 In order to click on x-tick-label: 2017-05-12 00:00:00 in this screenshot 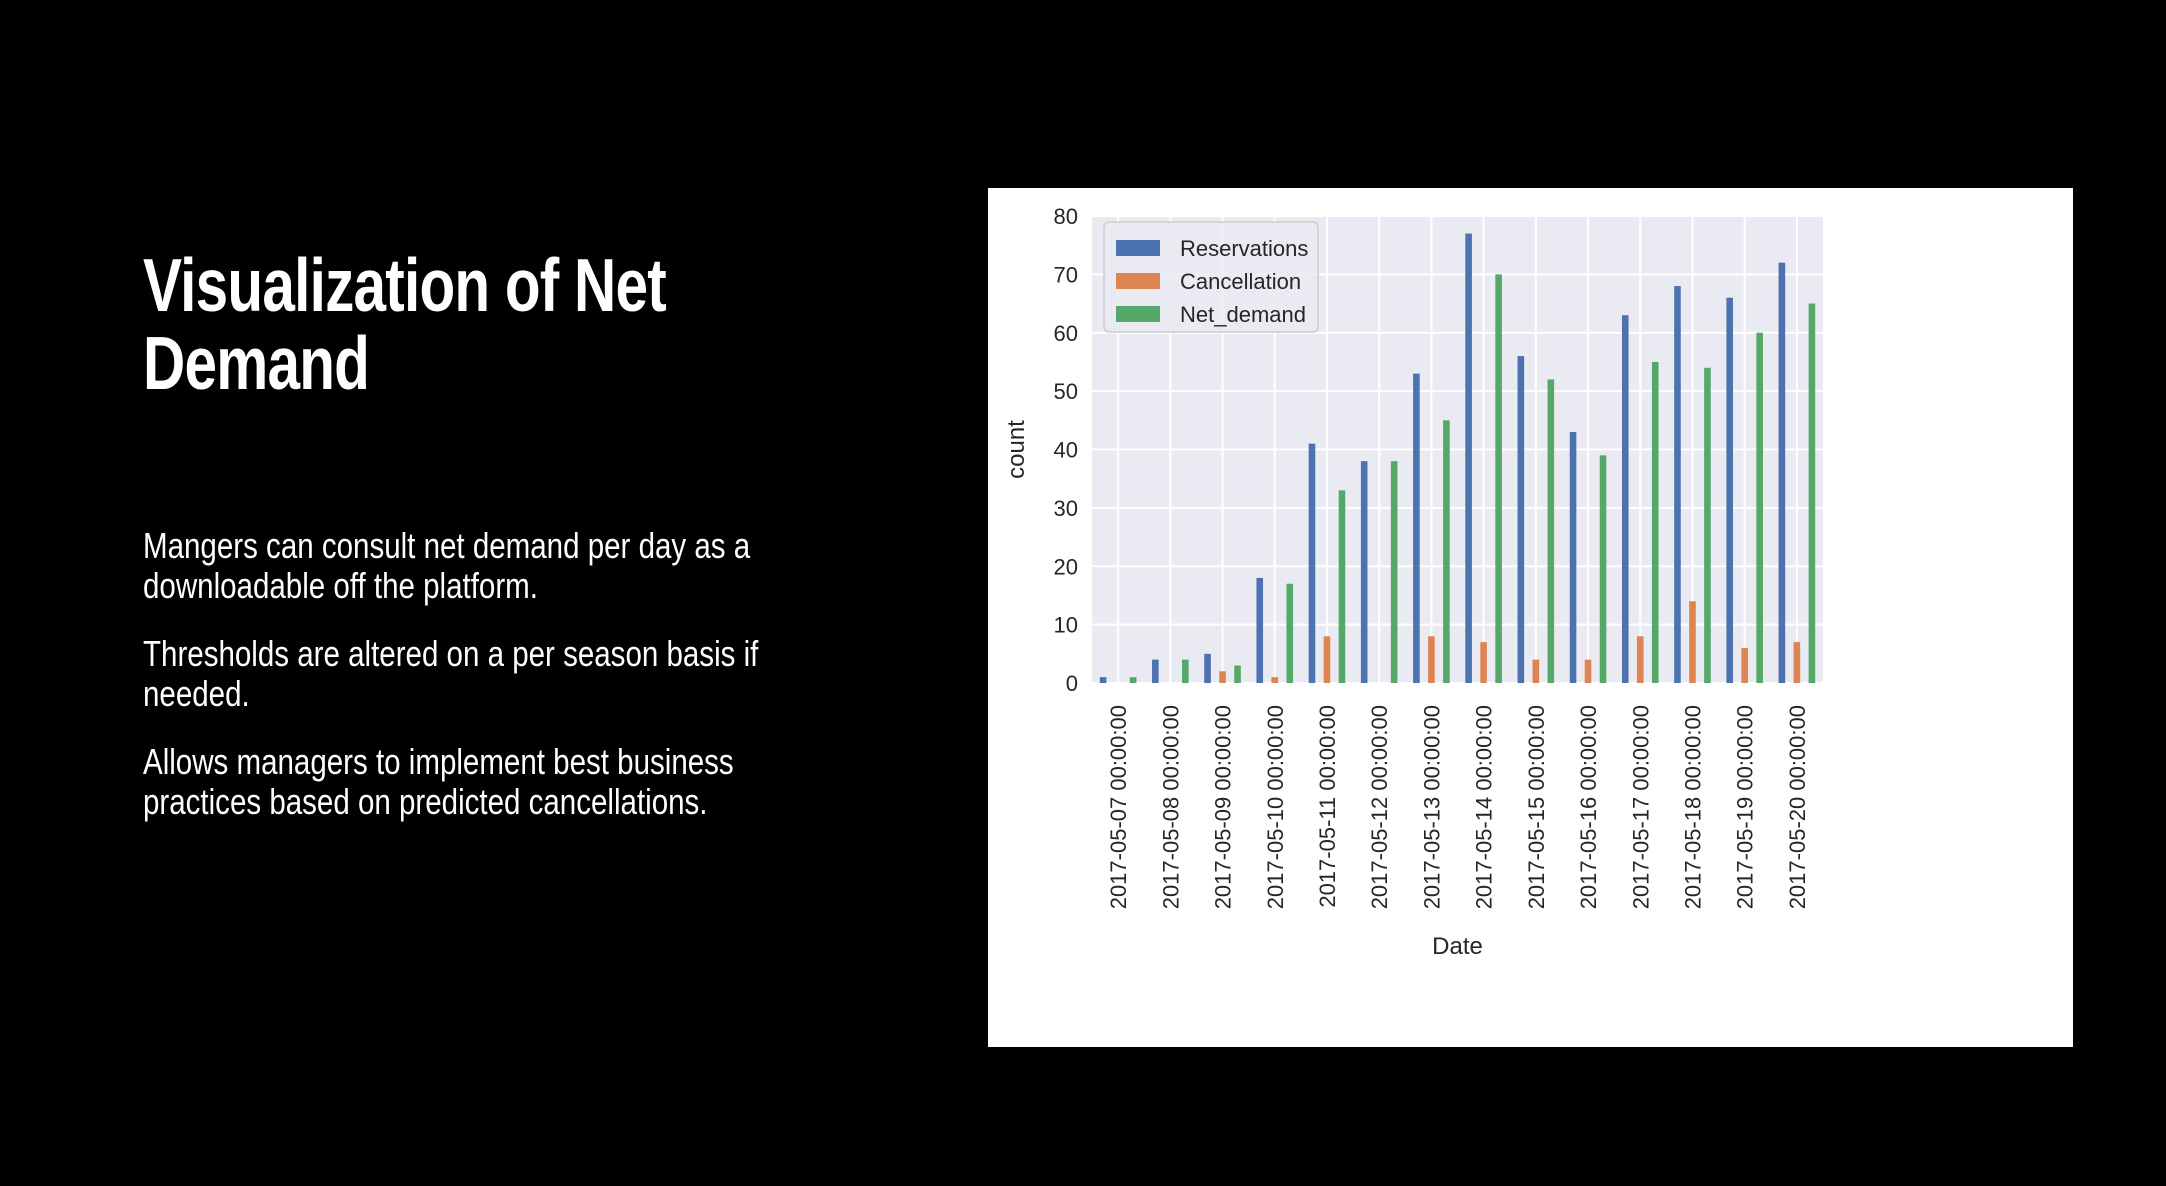, I will do `click(1379, 807)`.